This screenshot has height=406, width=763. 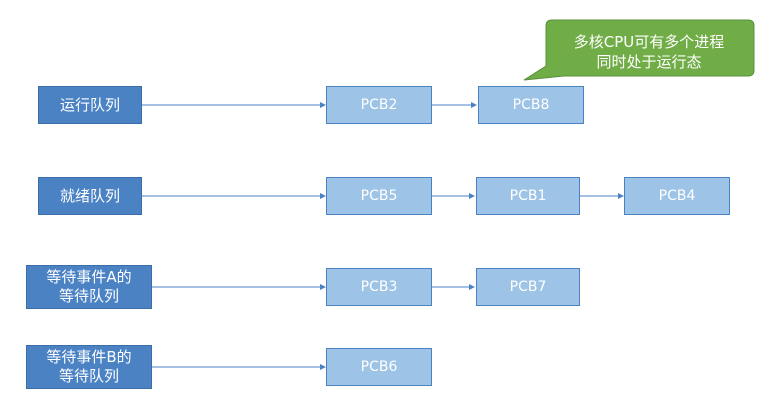 I want to click on pcb-box: PCB8, so click(x=531, y=105).